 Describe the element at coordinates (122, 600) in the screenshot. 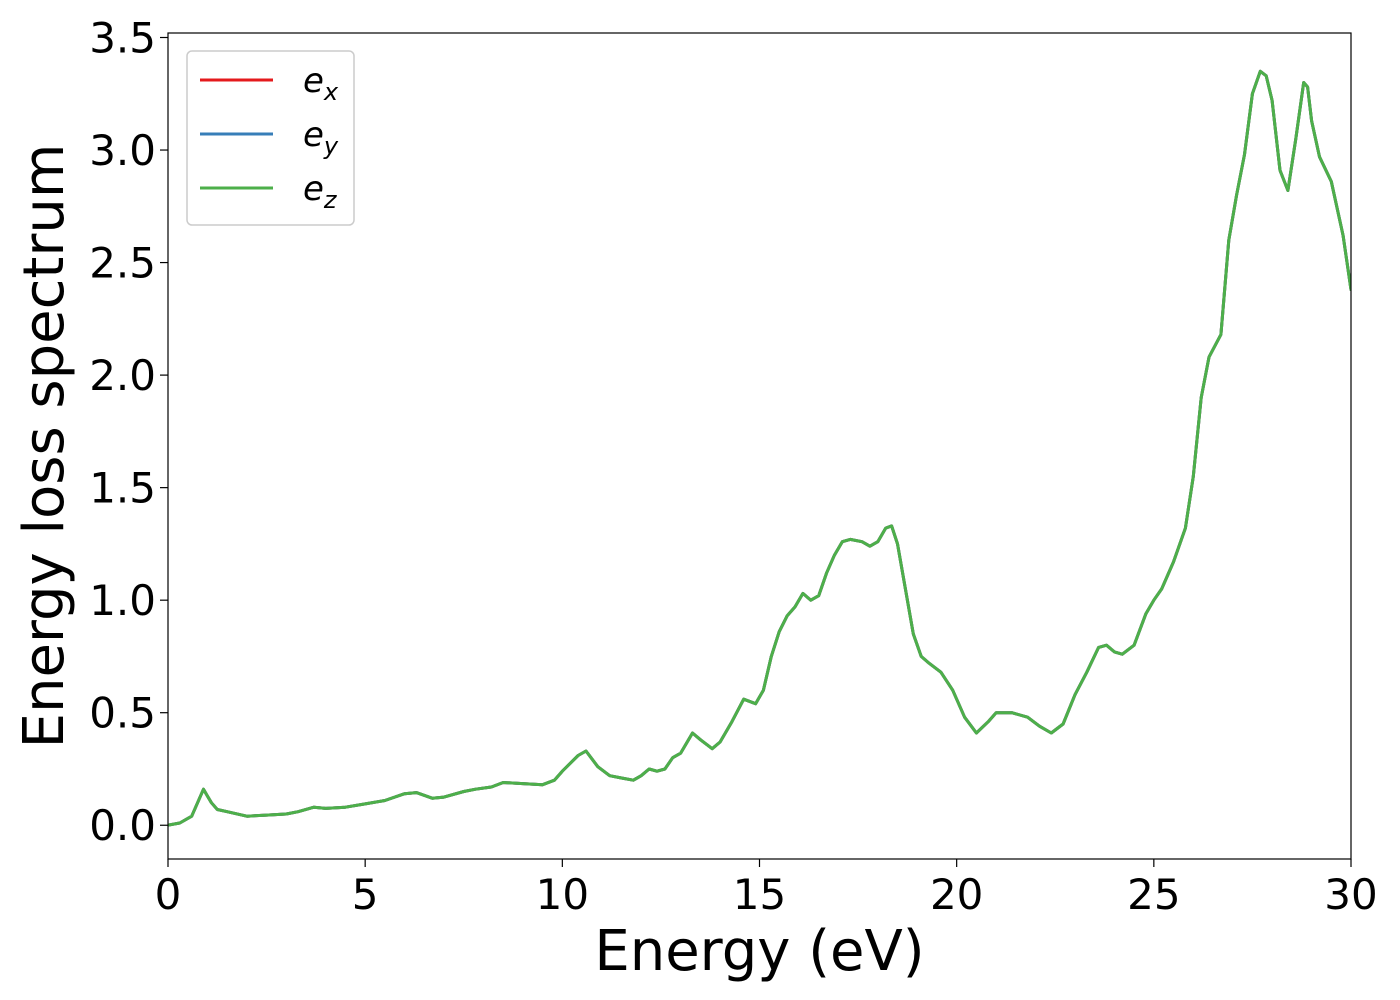

I see `y-tick-label: 1.0` at that location.